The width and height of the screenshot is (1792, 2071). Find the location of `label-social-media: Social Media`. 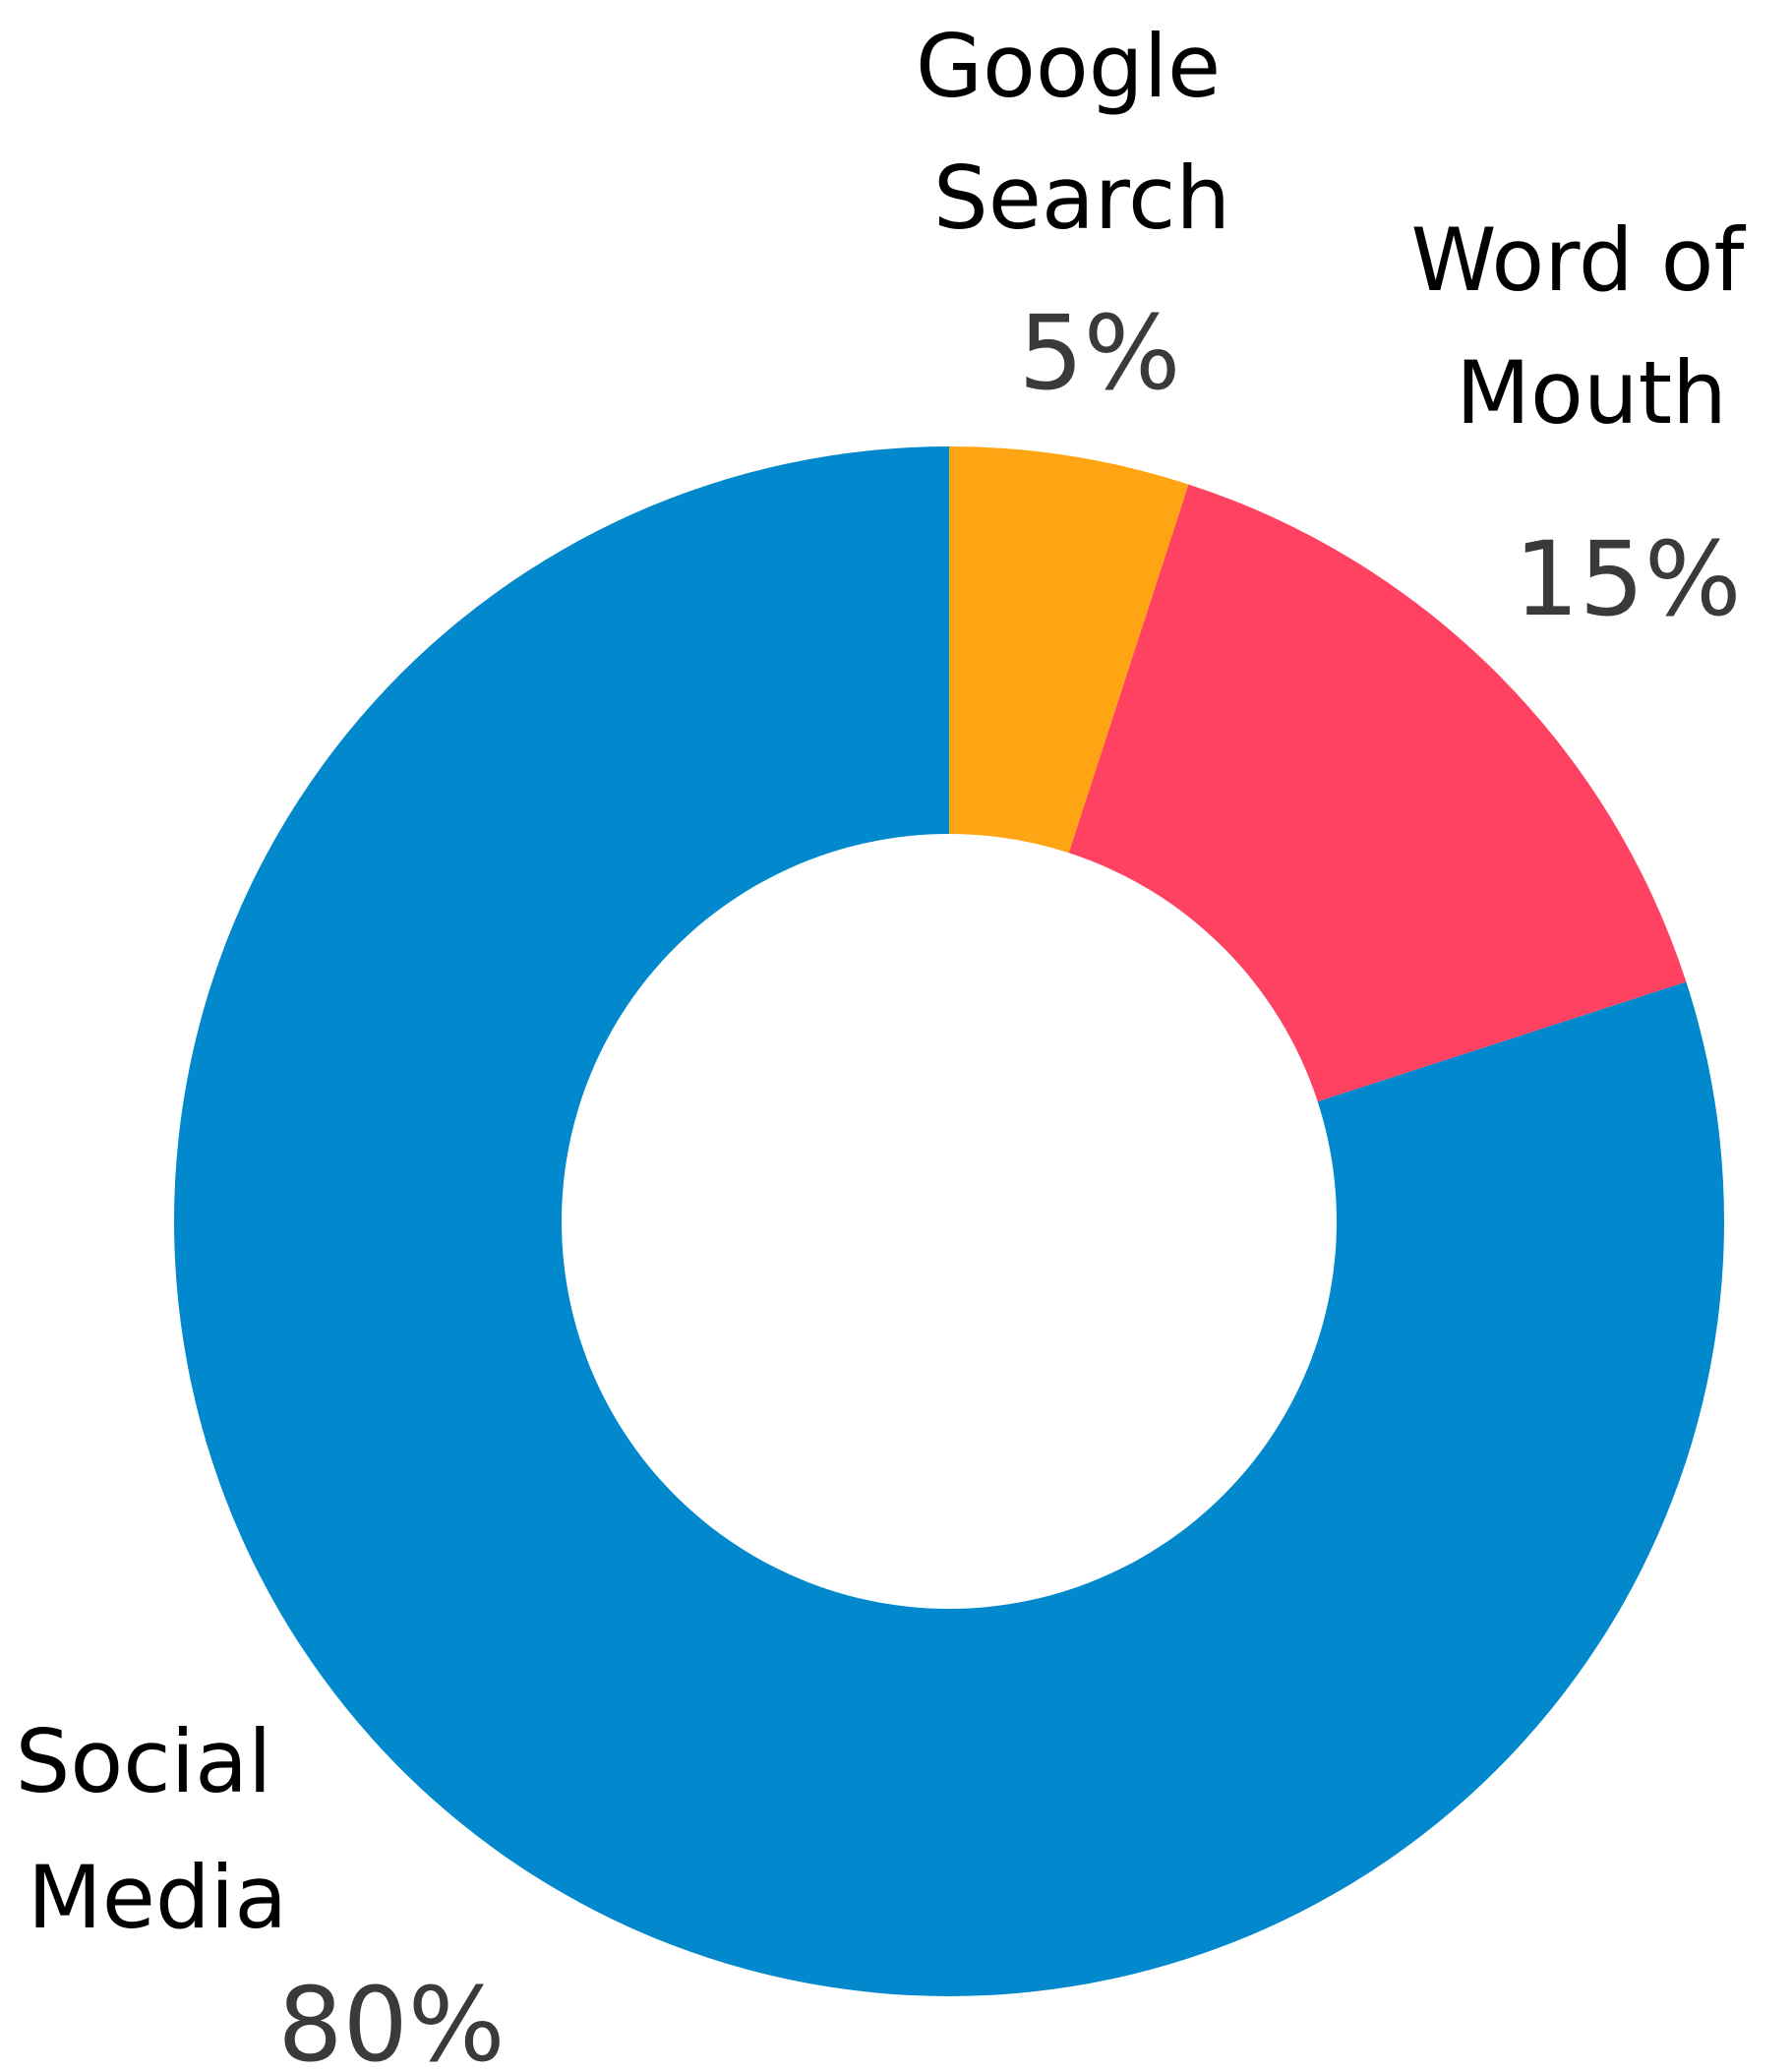

label-social-media: Social Media is located at coordinates (158, 1830).